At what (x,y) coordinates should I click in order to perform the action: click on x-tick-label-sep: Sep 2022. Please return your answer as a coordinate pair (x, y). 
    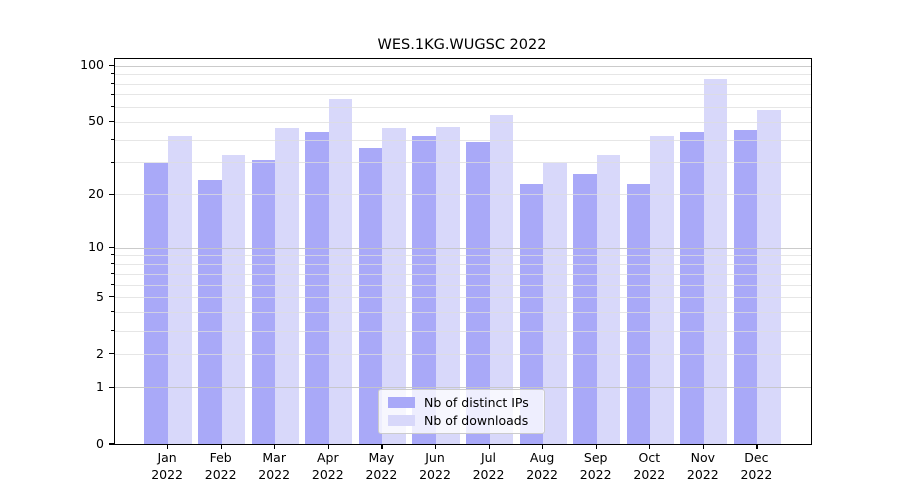
    Looking at the image, I should click on (595, 466).